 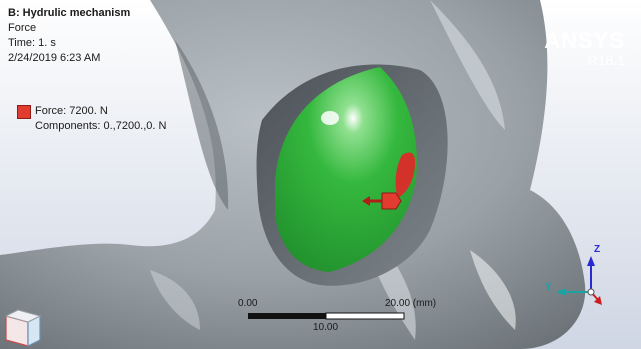 I want to click on view-cube-icon, so click(x=23, y=328).